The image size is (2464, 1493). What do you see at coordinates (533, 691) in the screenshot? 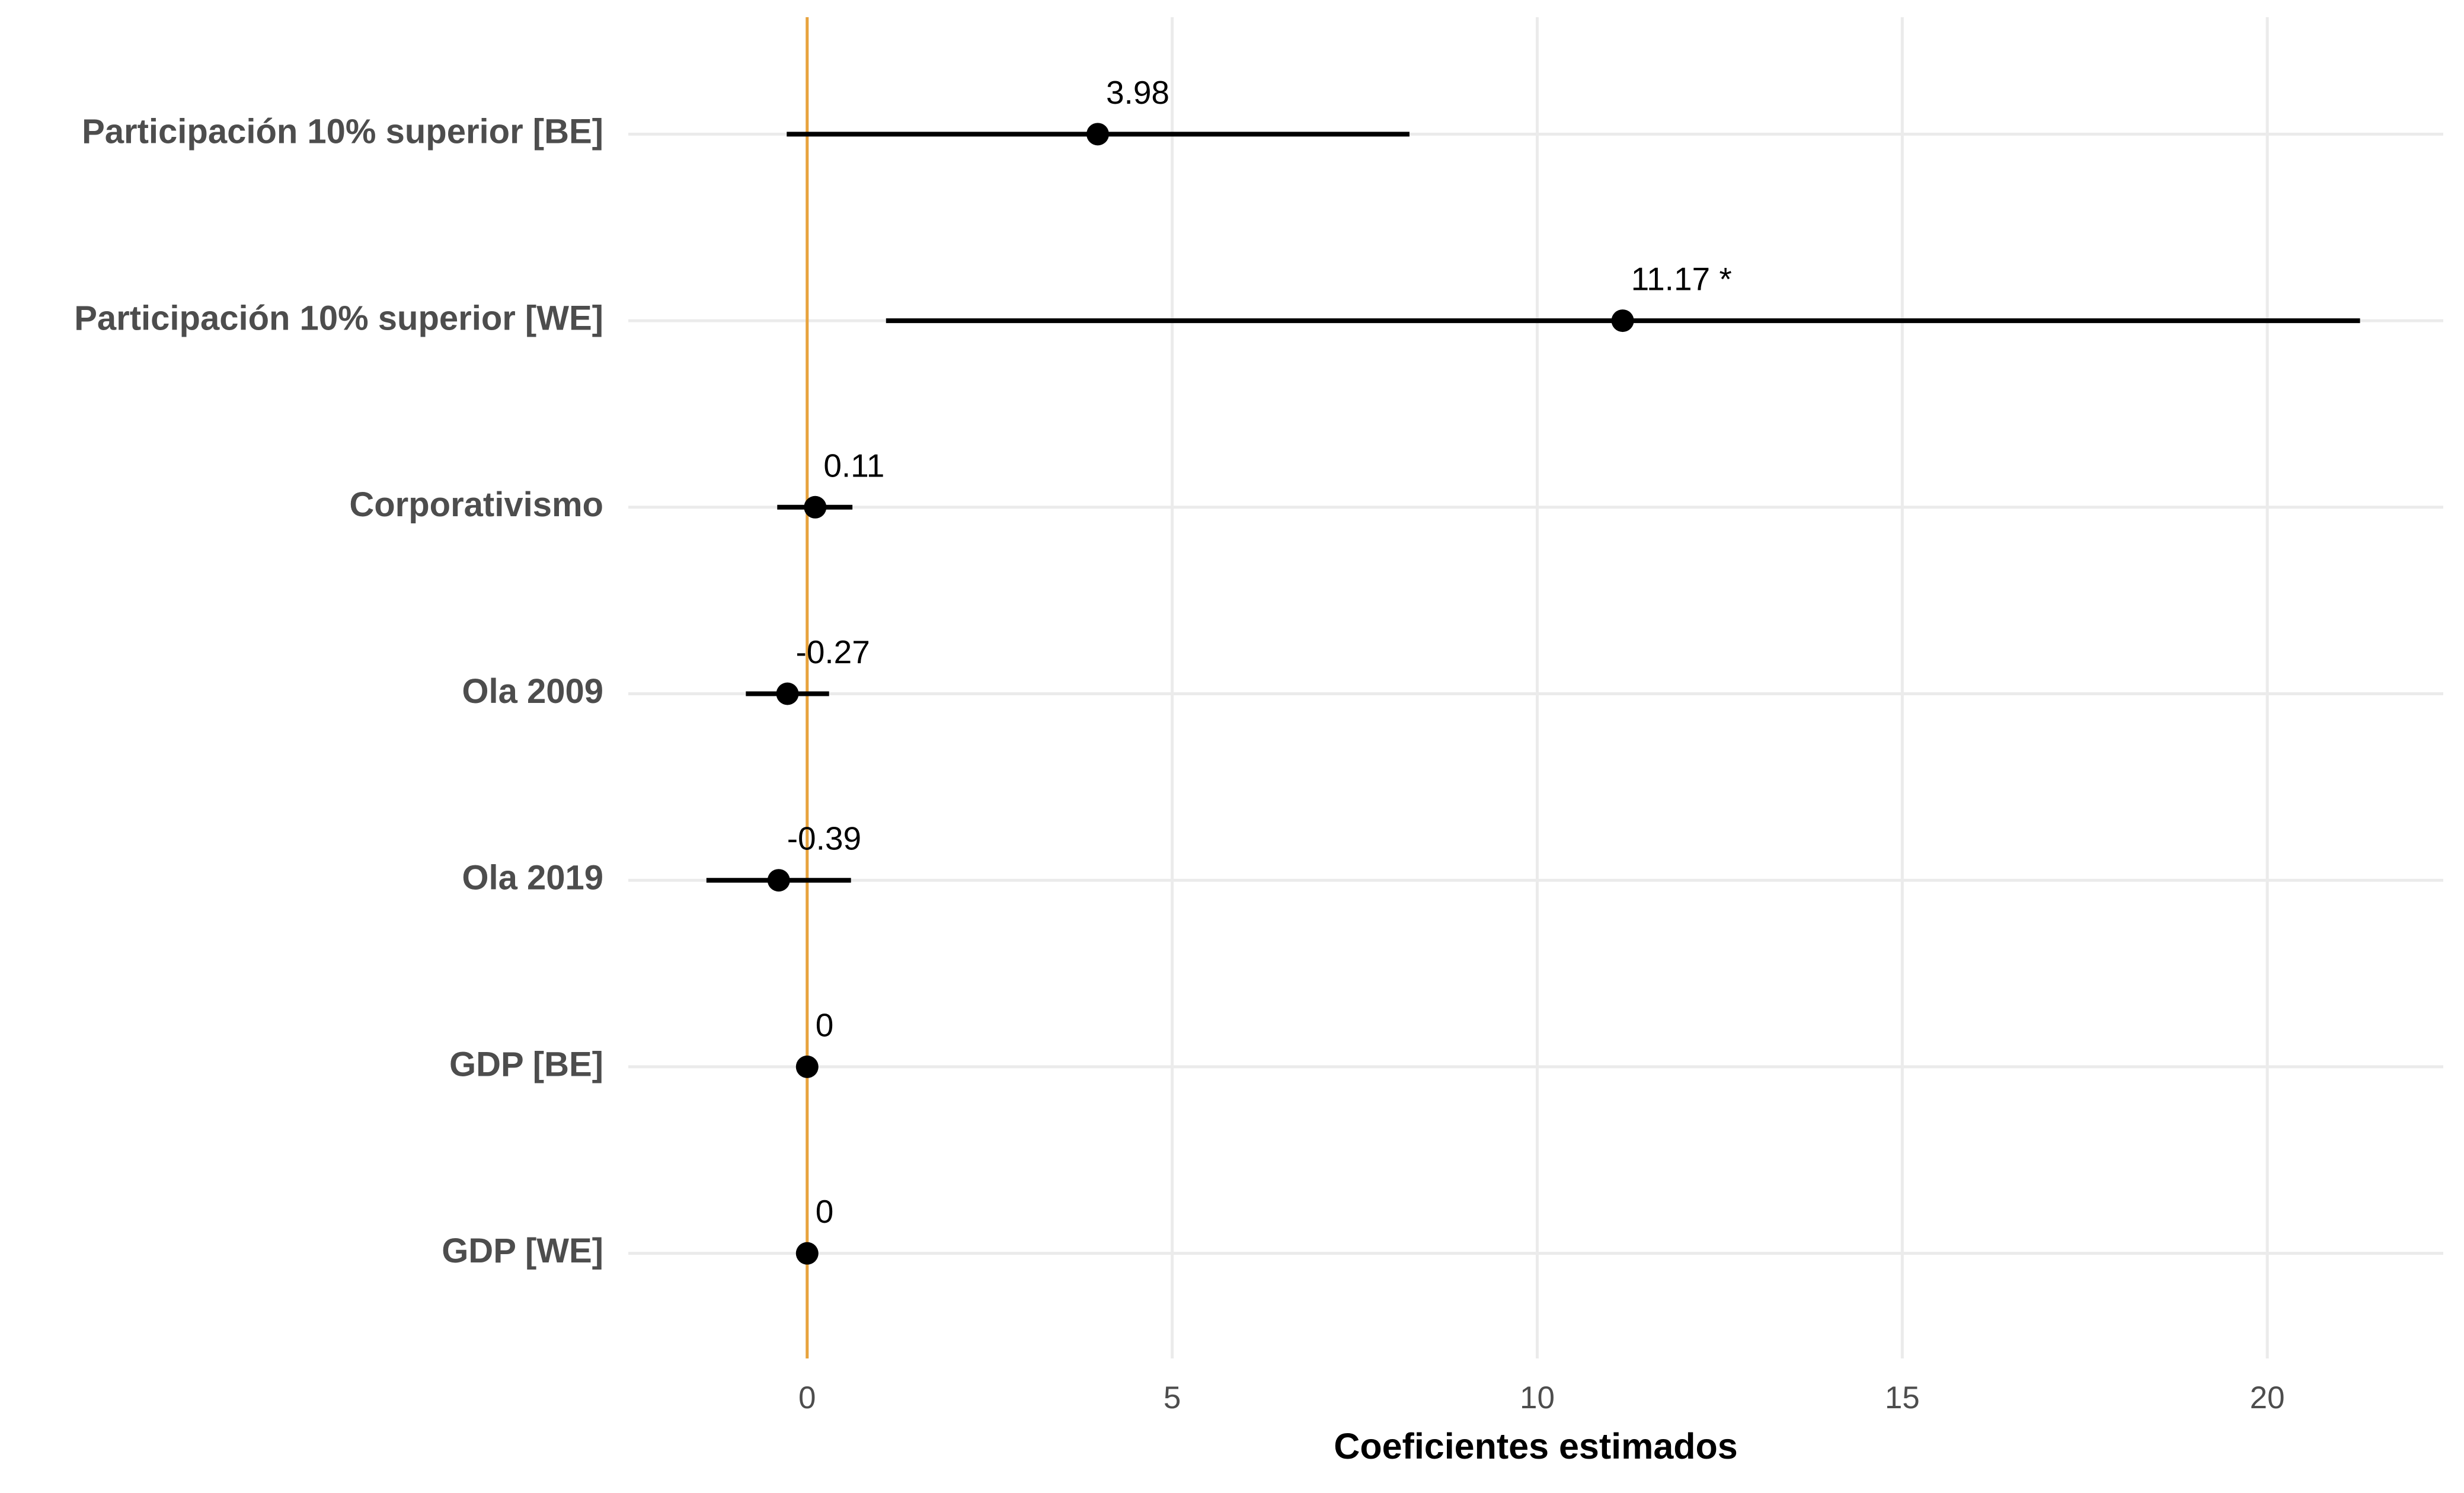
I see `y-tick-label: Ola 2009` at bounding box center [533, 691].